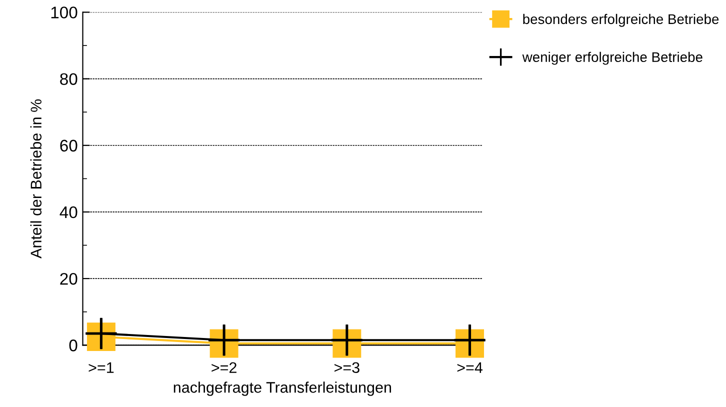 Image resolution: width=726 pixels, height=407 pixels. Describe the element at coordinates (36, 178) in the screenshot. I see `y-axis-title: Anteil der Betriebe in %` at that location.